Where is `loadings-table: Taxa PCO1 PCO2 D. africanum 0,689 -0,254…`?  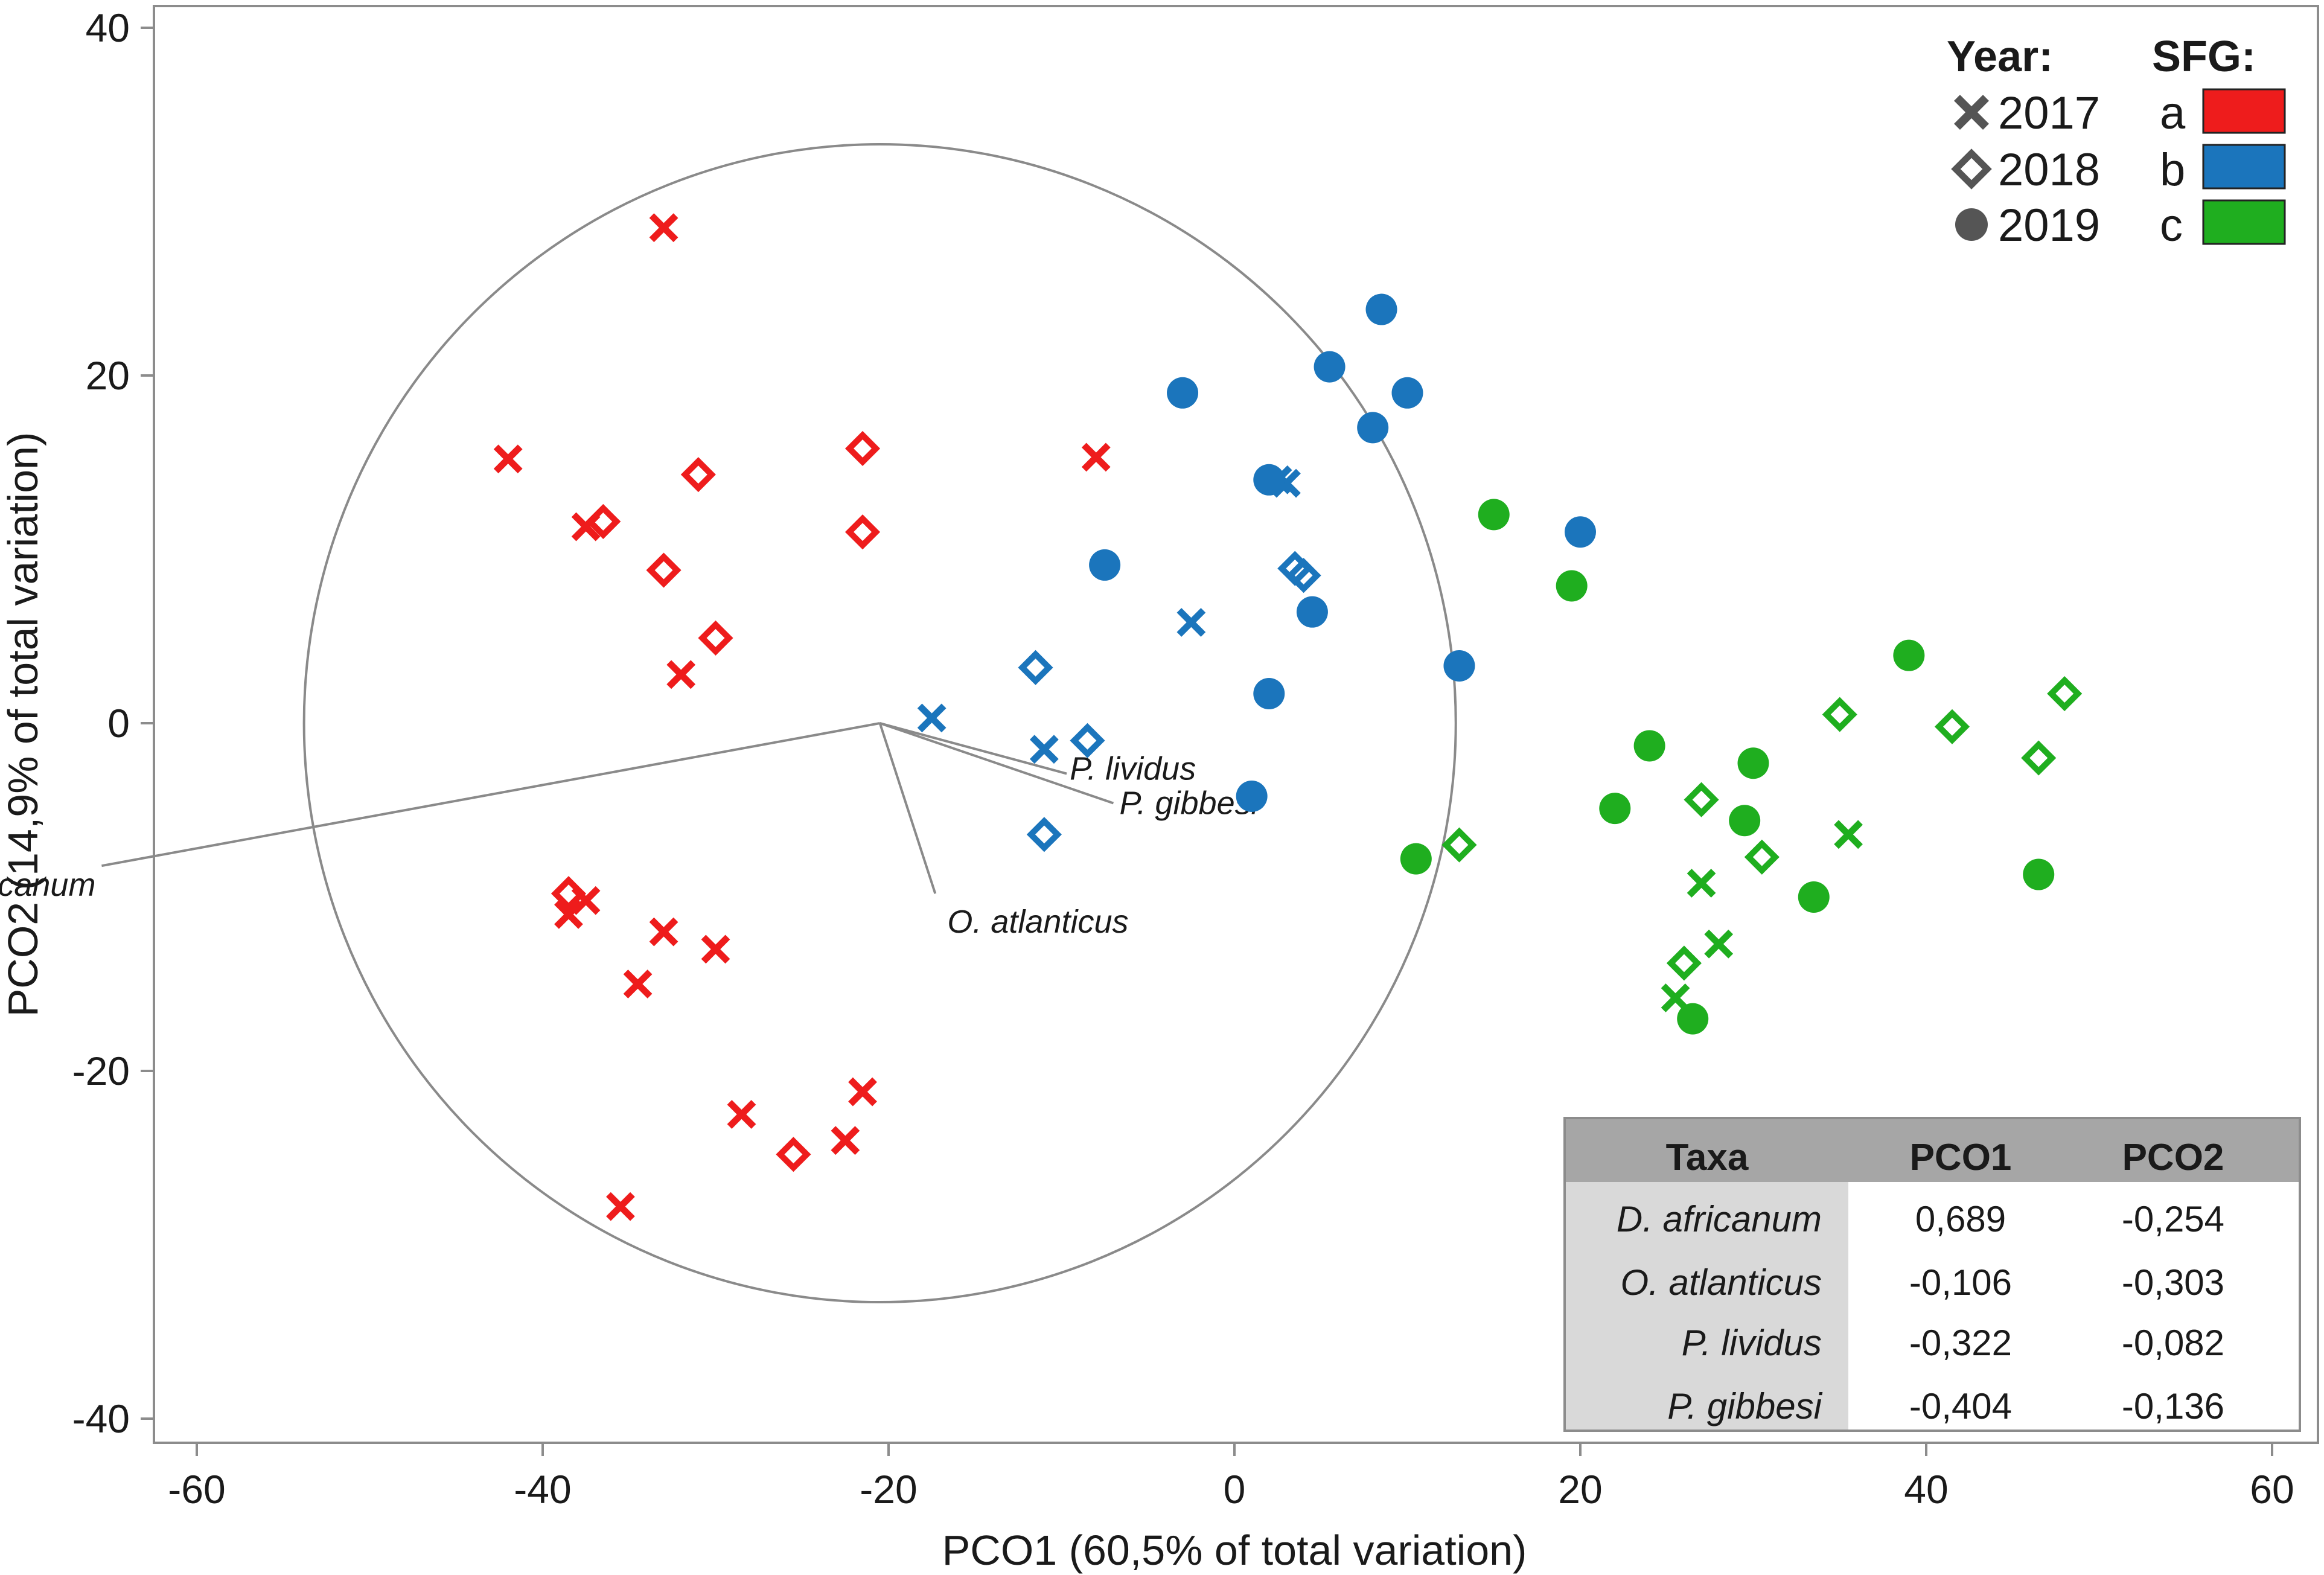 loadings-table: Taxa PCO1 PCO2 D. africanum 0,689 -0,254… is located at coordinates (1932, 1274).